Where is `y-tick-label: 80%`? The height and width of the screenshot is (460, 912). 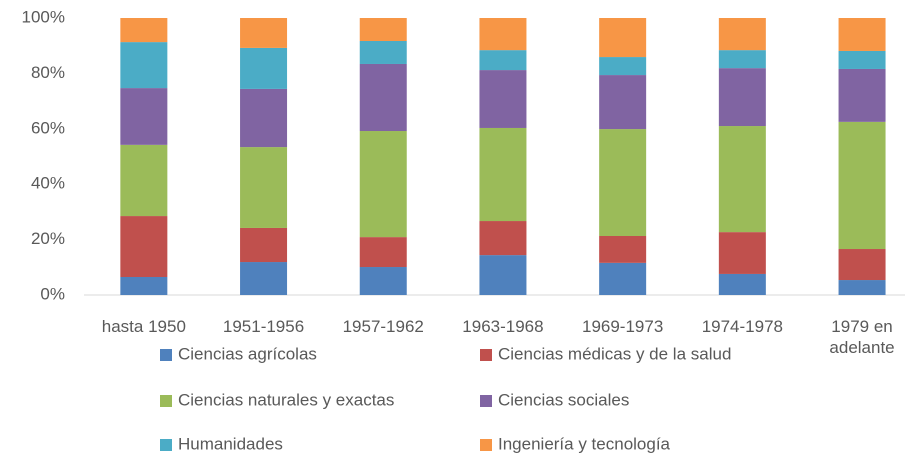
y-tick-label: 80% is located at coordinates (48, 72).